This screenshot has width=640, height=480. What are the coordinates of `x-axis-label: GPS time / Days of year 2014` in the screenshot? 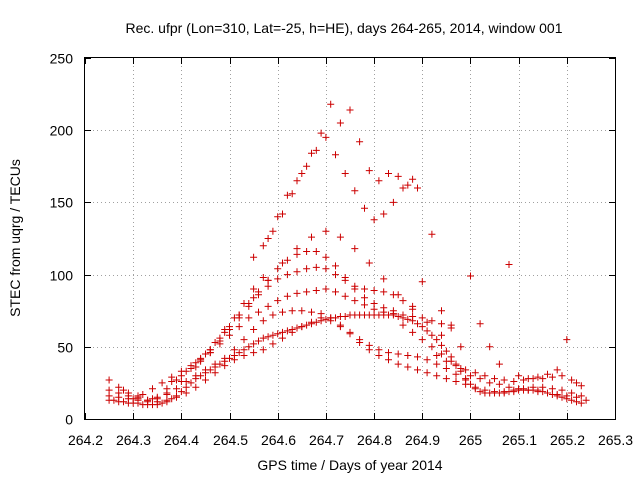 It's located at (349, 465).